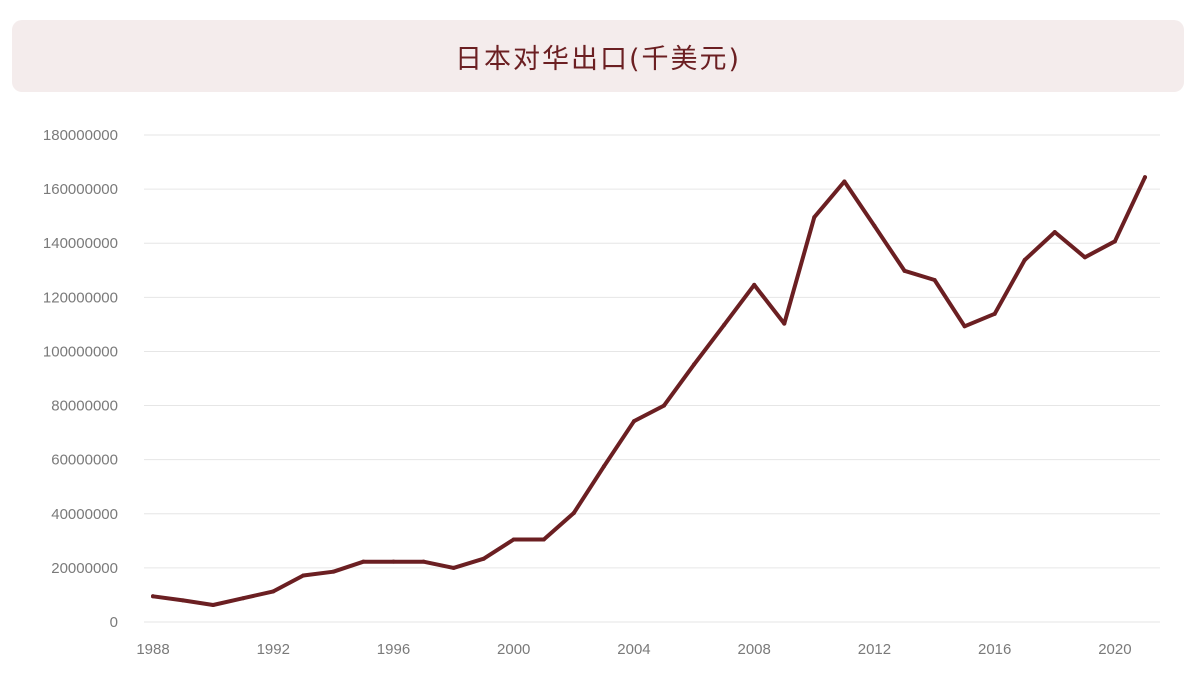 Image resolution: width=1200 pixels, height=675 pixels. Describe the element at coordinates (754, 649) in the screenshot. I see `x-tick-label: 2008` at that location.